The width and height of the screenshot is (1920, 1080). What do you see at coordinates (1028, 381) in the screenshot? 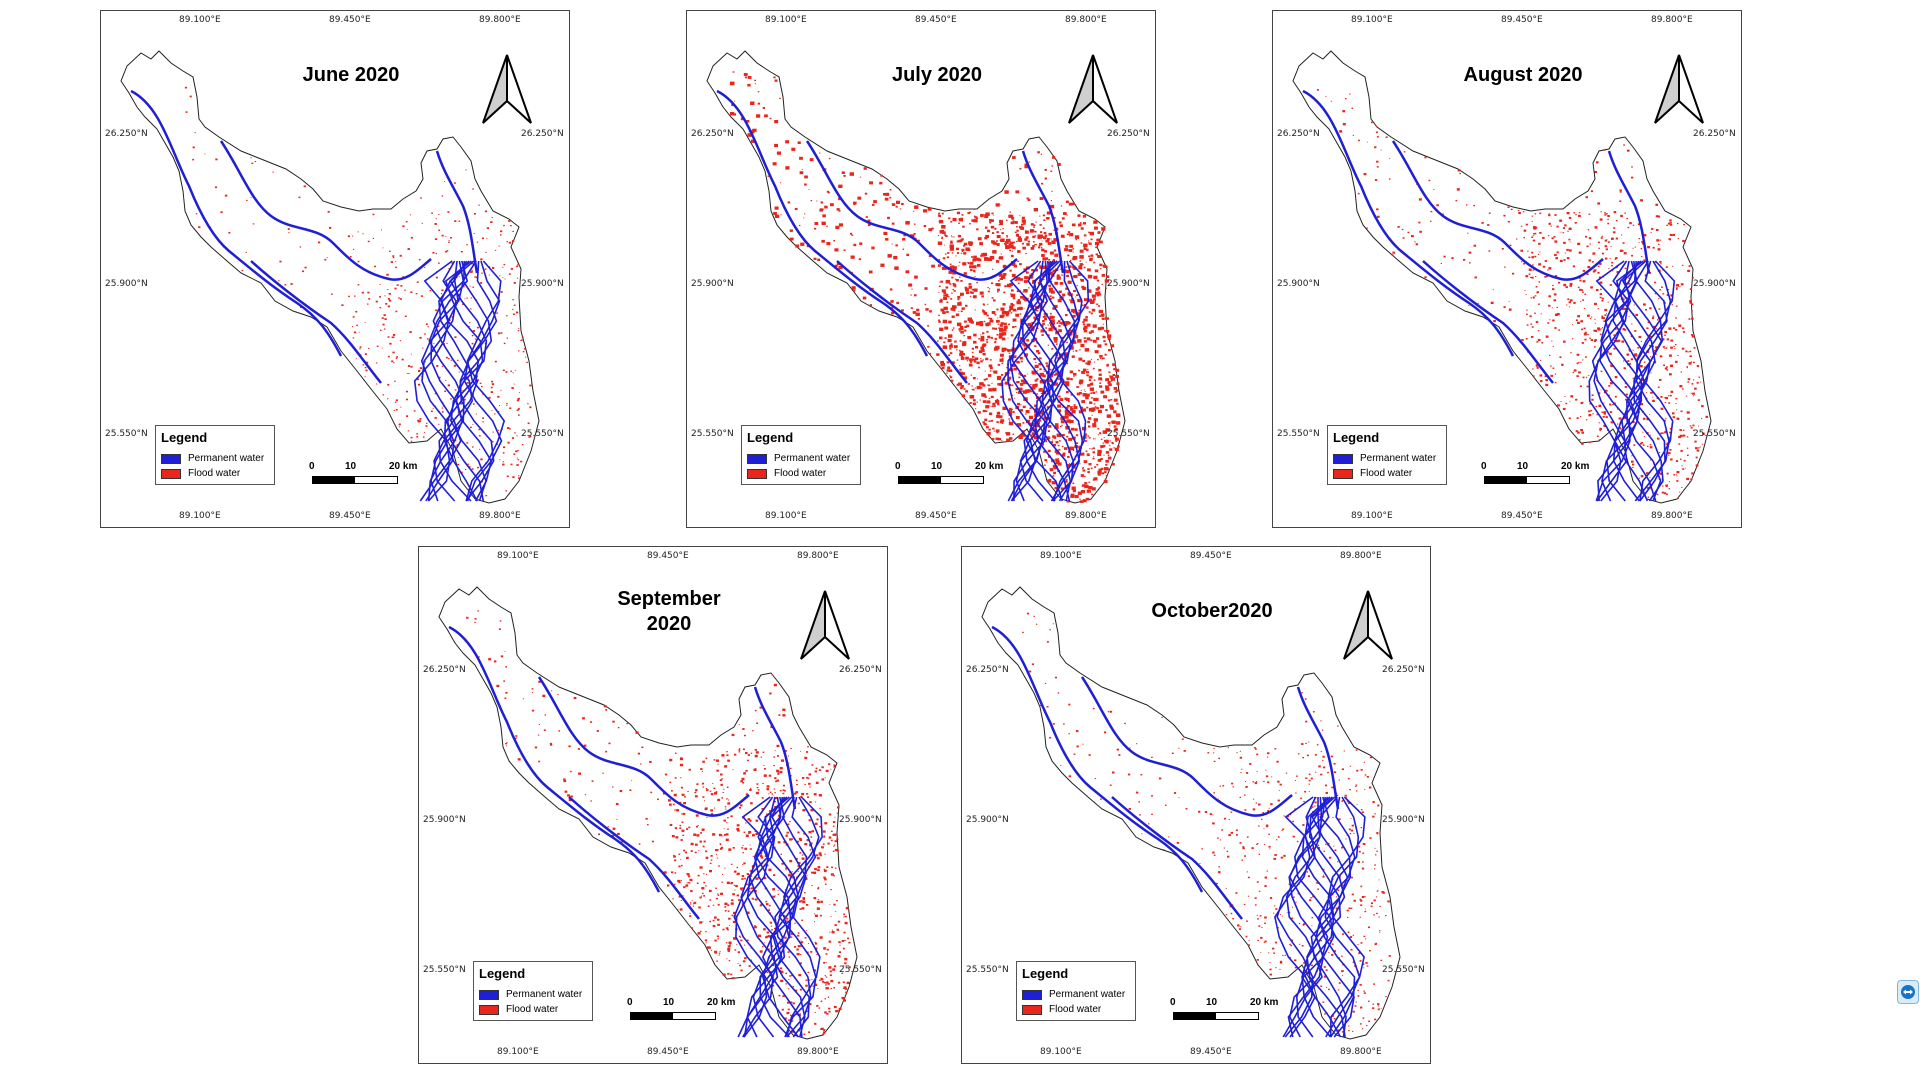
I see `permanent-water-channel` at bounding box center [1028, 381].